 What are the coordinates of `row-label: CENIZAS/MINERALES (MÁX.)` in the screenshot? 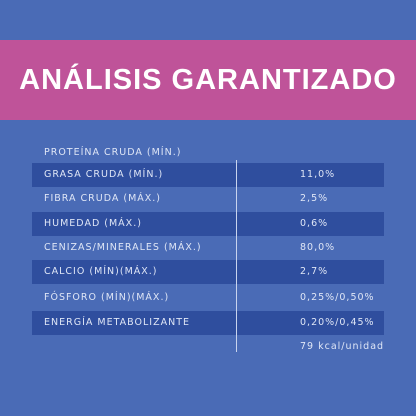 It's located at (123, 247).